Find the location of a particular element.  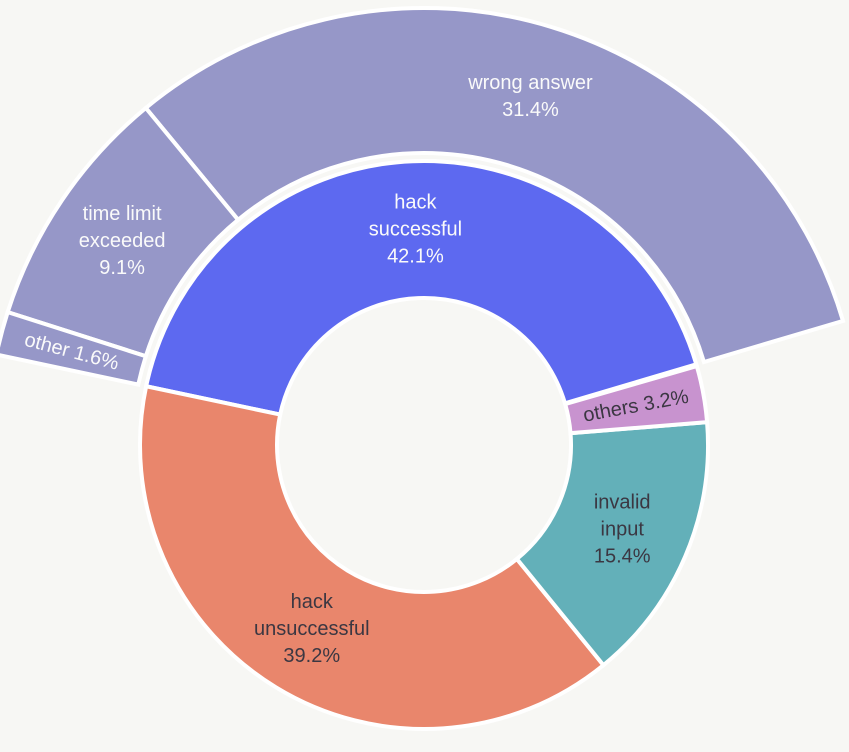

segment-invalid-input is located at coordinates (612, 543).